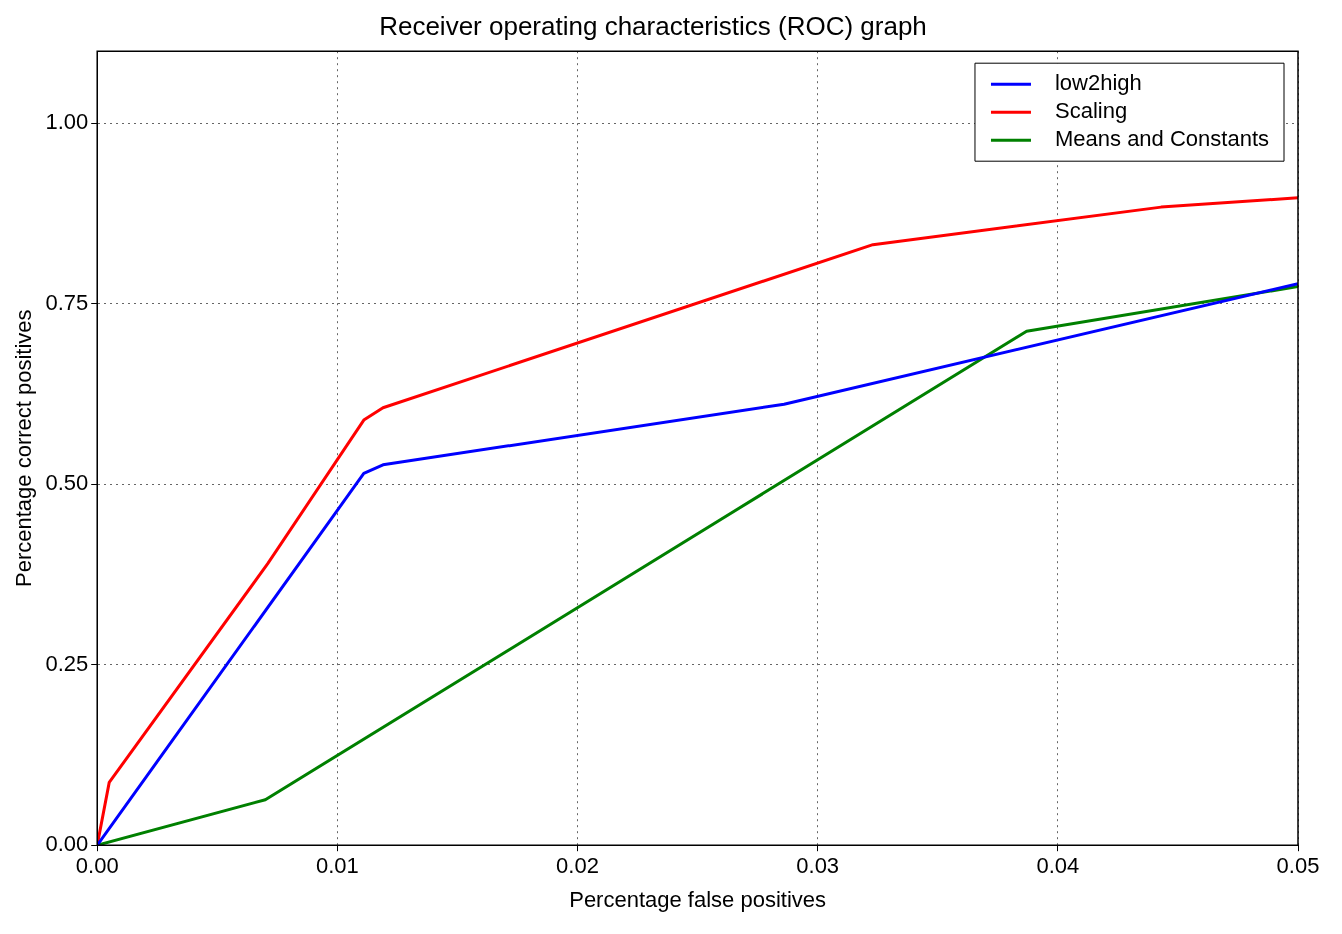 Image resolution: width=1342 pixels, height=934 pixels. Describe the element at coordinates (24, 448) in the screenshot. I see `y-axis-title: Percentage correct positives` at that location.